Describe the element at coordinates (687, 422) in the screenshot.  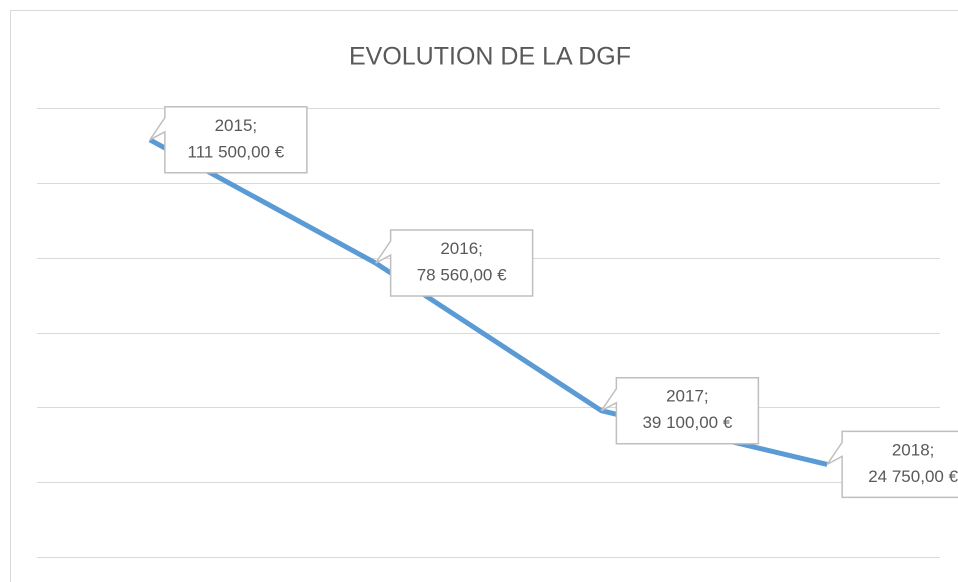
I see `data-label-value: 39 100,00 €` at that location.